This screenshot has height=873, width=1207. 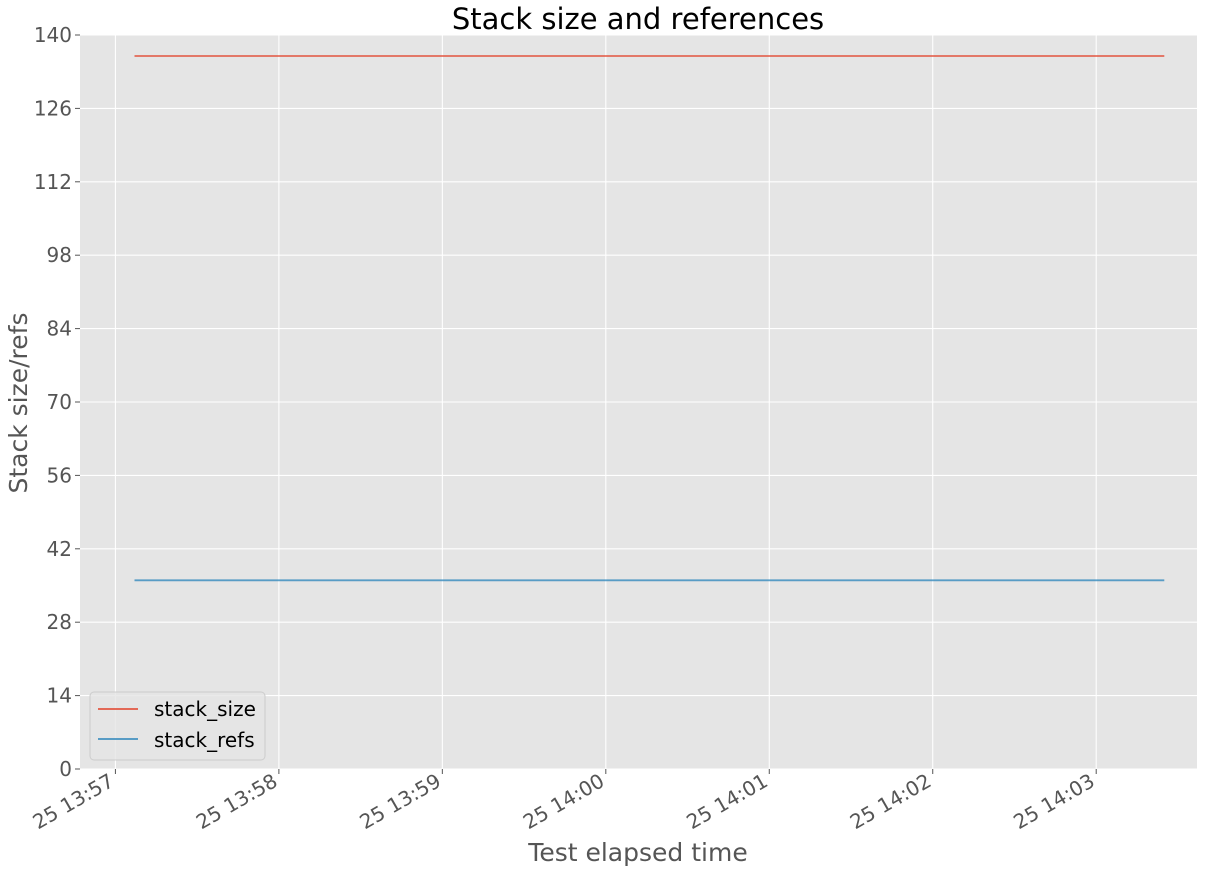 What do you see at coordinates (59, 475) in the screenshot?
I see `y-tick-label: 56` at bounding box center [59, 475].